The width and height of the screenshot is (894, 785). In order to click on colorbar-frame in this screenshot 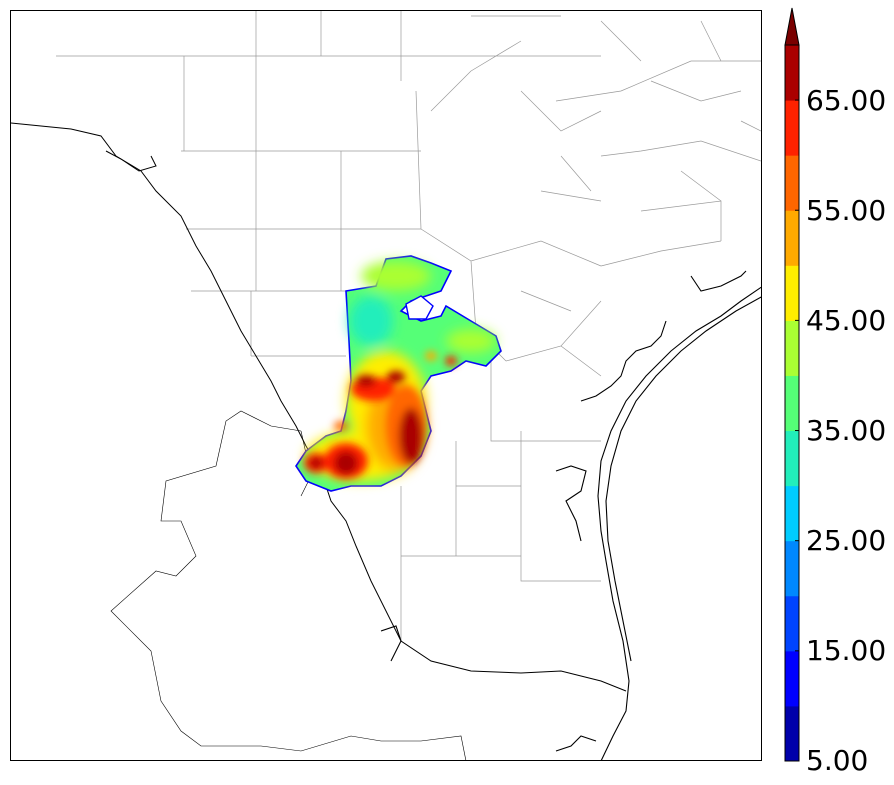, I will do `click(792, 403)`.